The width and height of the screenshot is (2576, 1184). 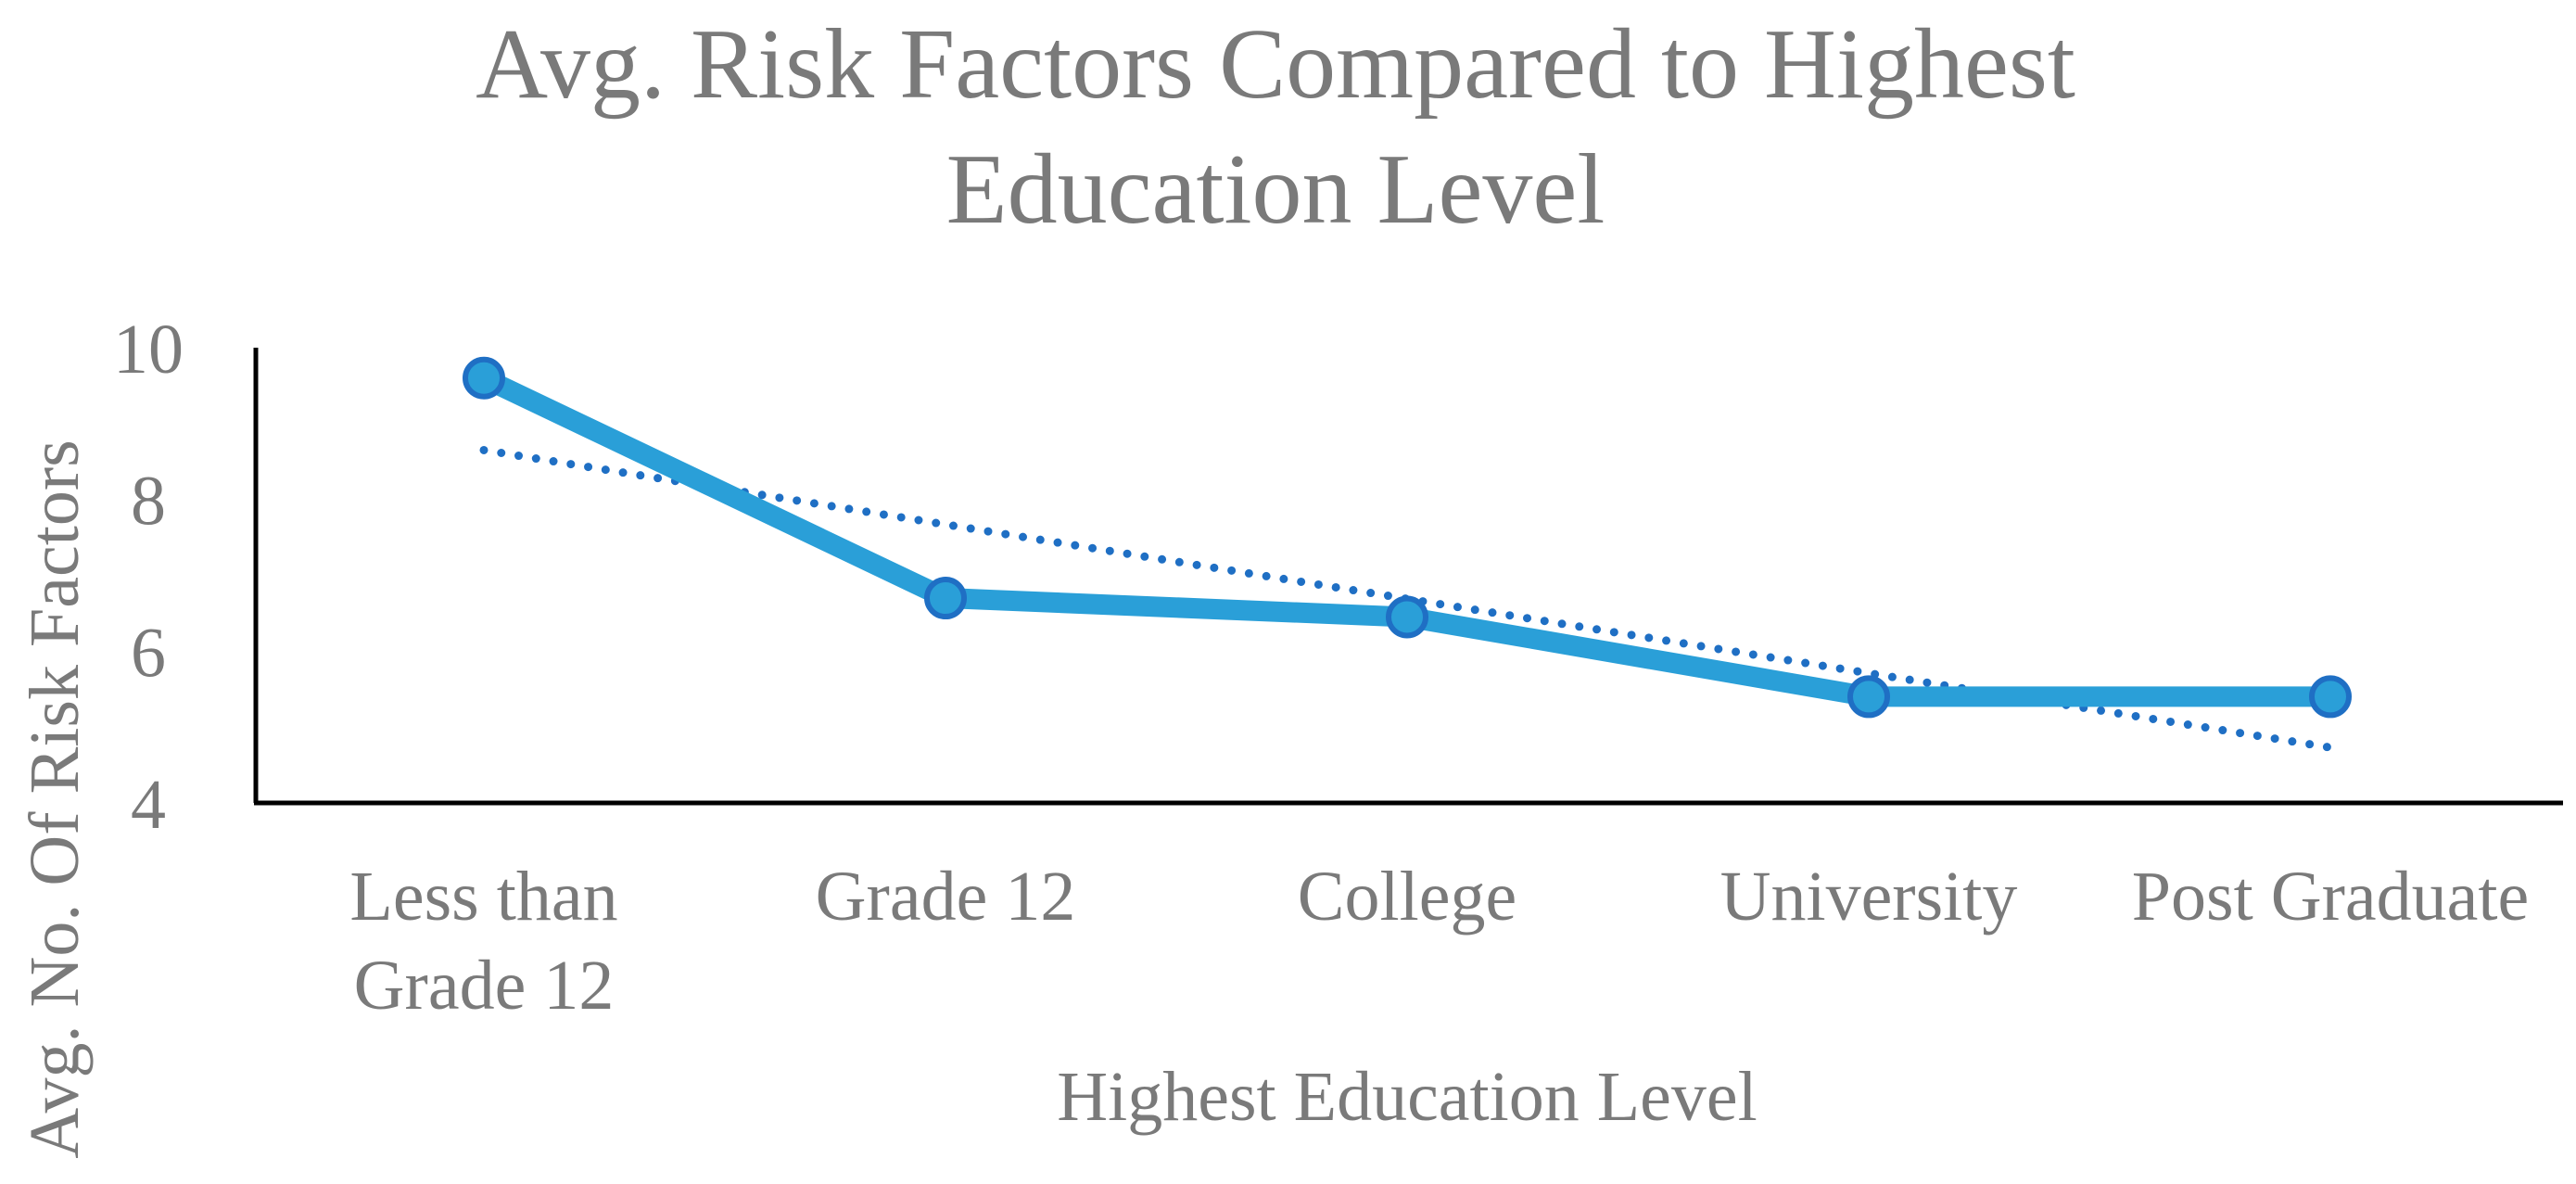 I want to click on x-tick-label: College, so click(x=1407, y=897).